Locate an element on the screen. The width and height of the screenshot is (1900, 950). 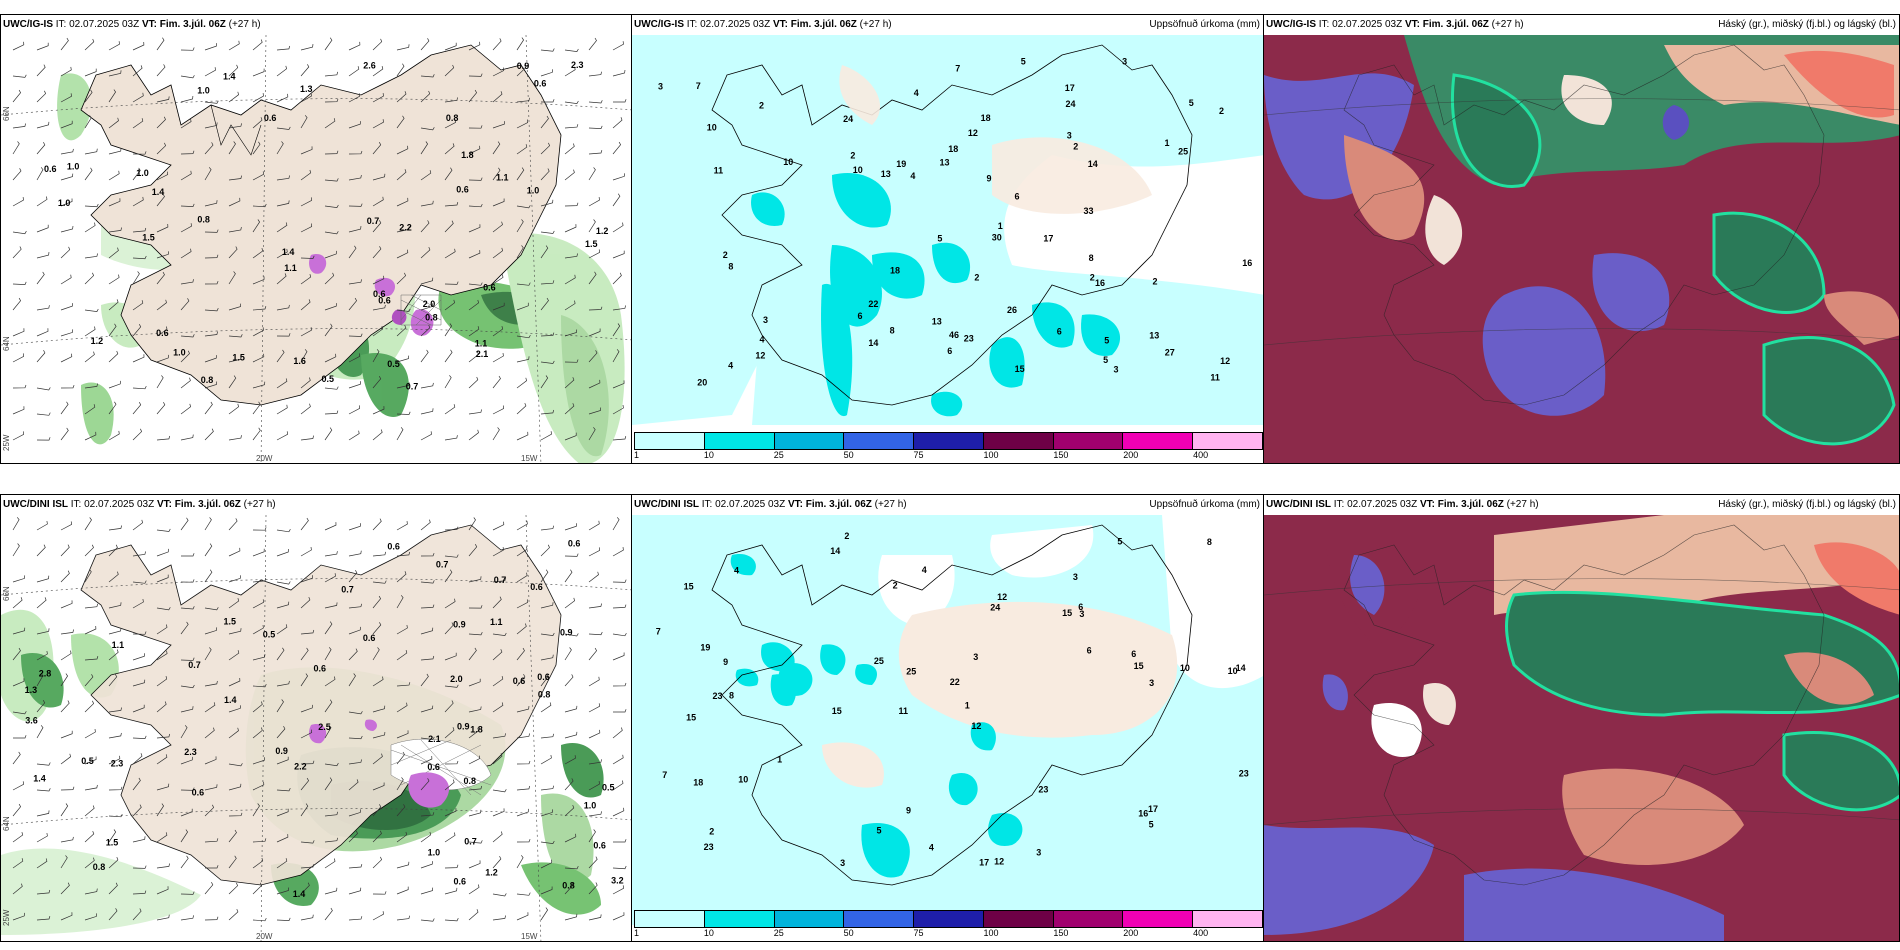
value-label: 1.4 is located at coordinates (288, 252).